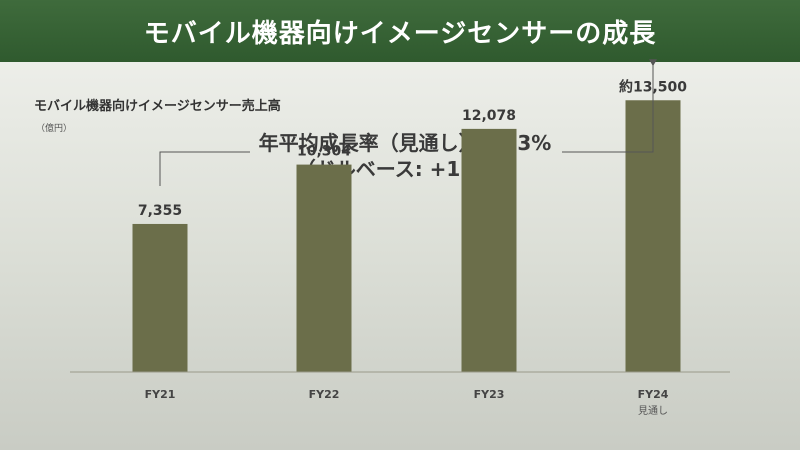 The image size is (800, 450). I want to click on bar-fy23, so click(489, 250).